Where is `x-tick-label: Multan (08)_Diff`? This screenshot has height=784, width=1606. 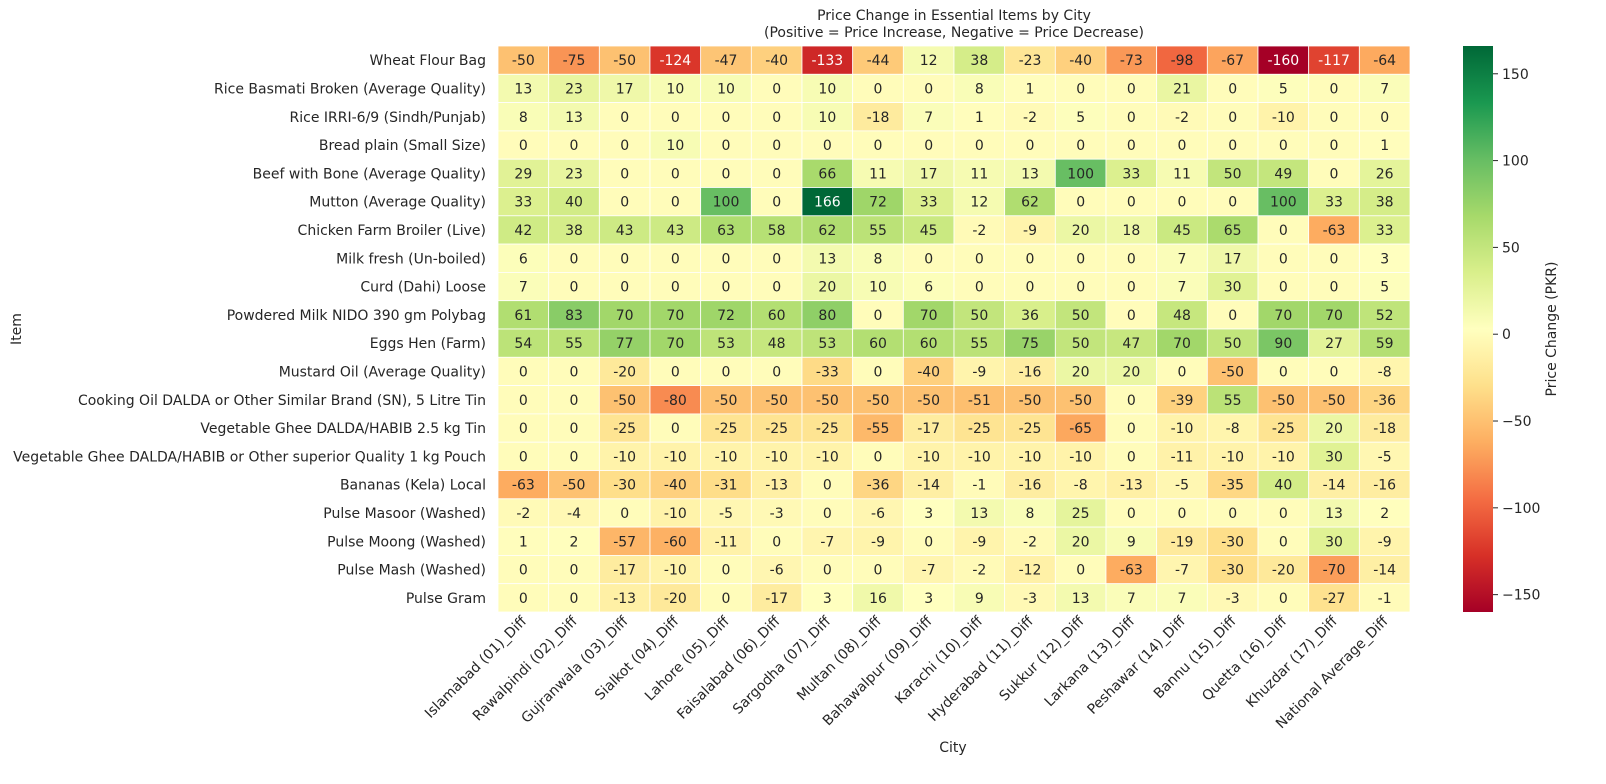 x-tick-label: Multan (08)_Diff is located at coordinates (839, 658).